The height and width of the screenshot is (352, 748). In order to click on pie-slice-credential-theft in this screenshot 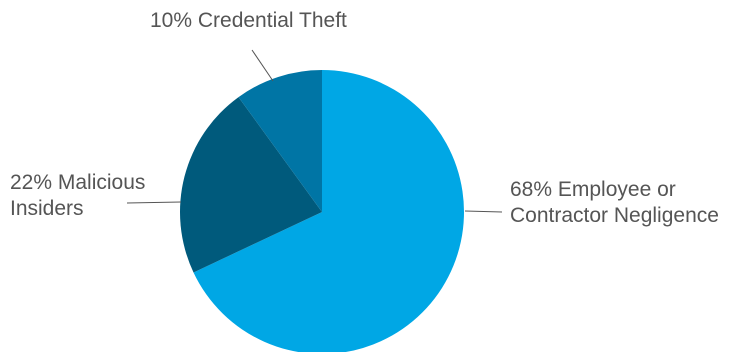, I will do `click(280, 141)`.